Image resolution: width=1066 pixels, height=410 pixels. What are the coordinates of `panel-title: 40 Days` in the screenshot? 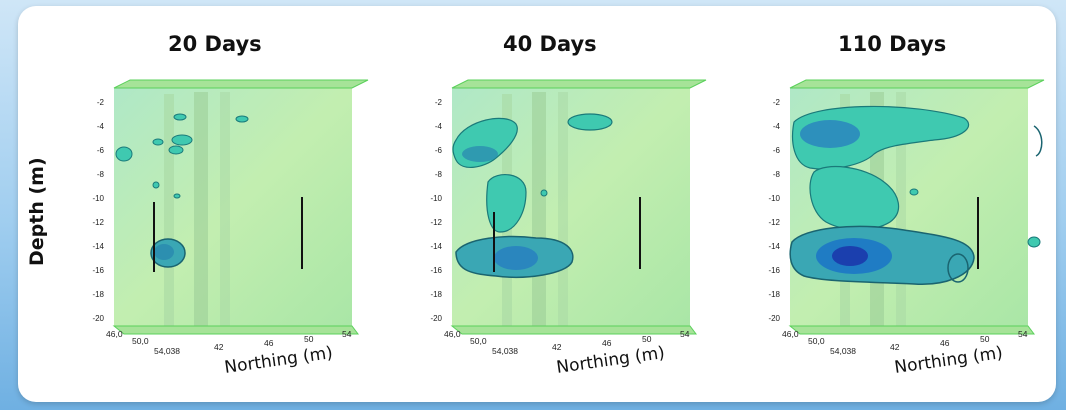 It's located at (550, 44).